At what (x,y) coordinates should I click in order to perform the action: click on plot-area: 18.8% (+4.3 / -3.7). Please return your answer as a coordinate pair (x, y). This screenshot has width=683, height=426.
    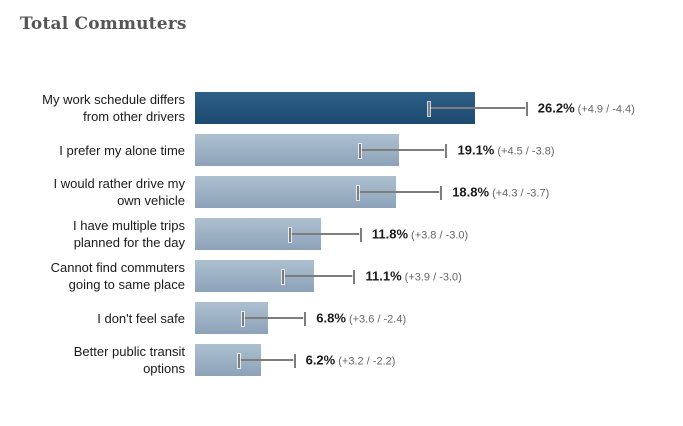
    Looking at the image, I should click on (439, 192).